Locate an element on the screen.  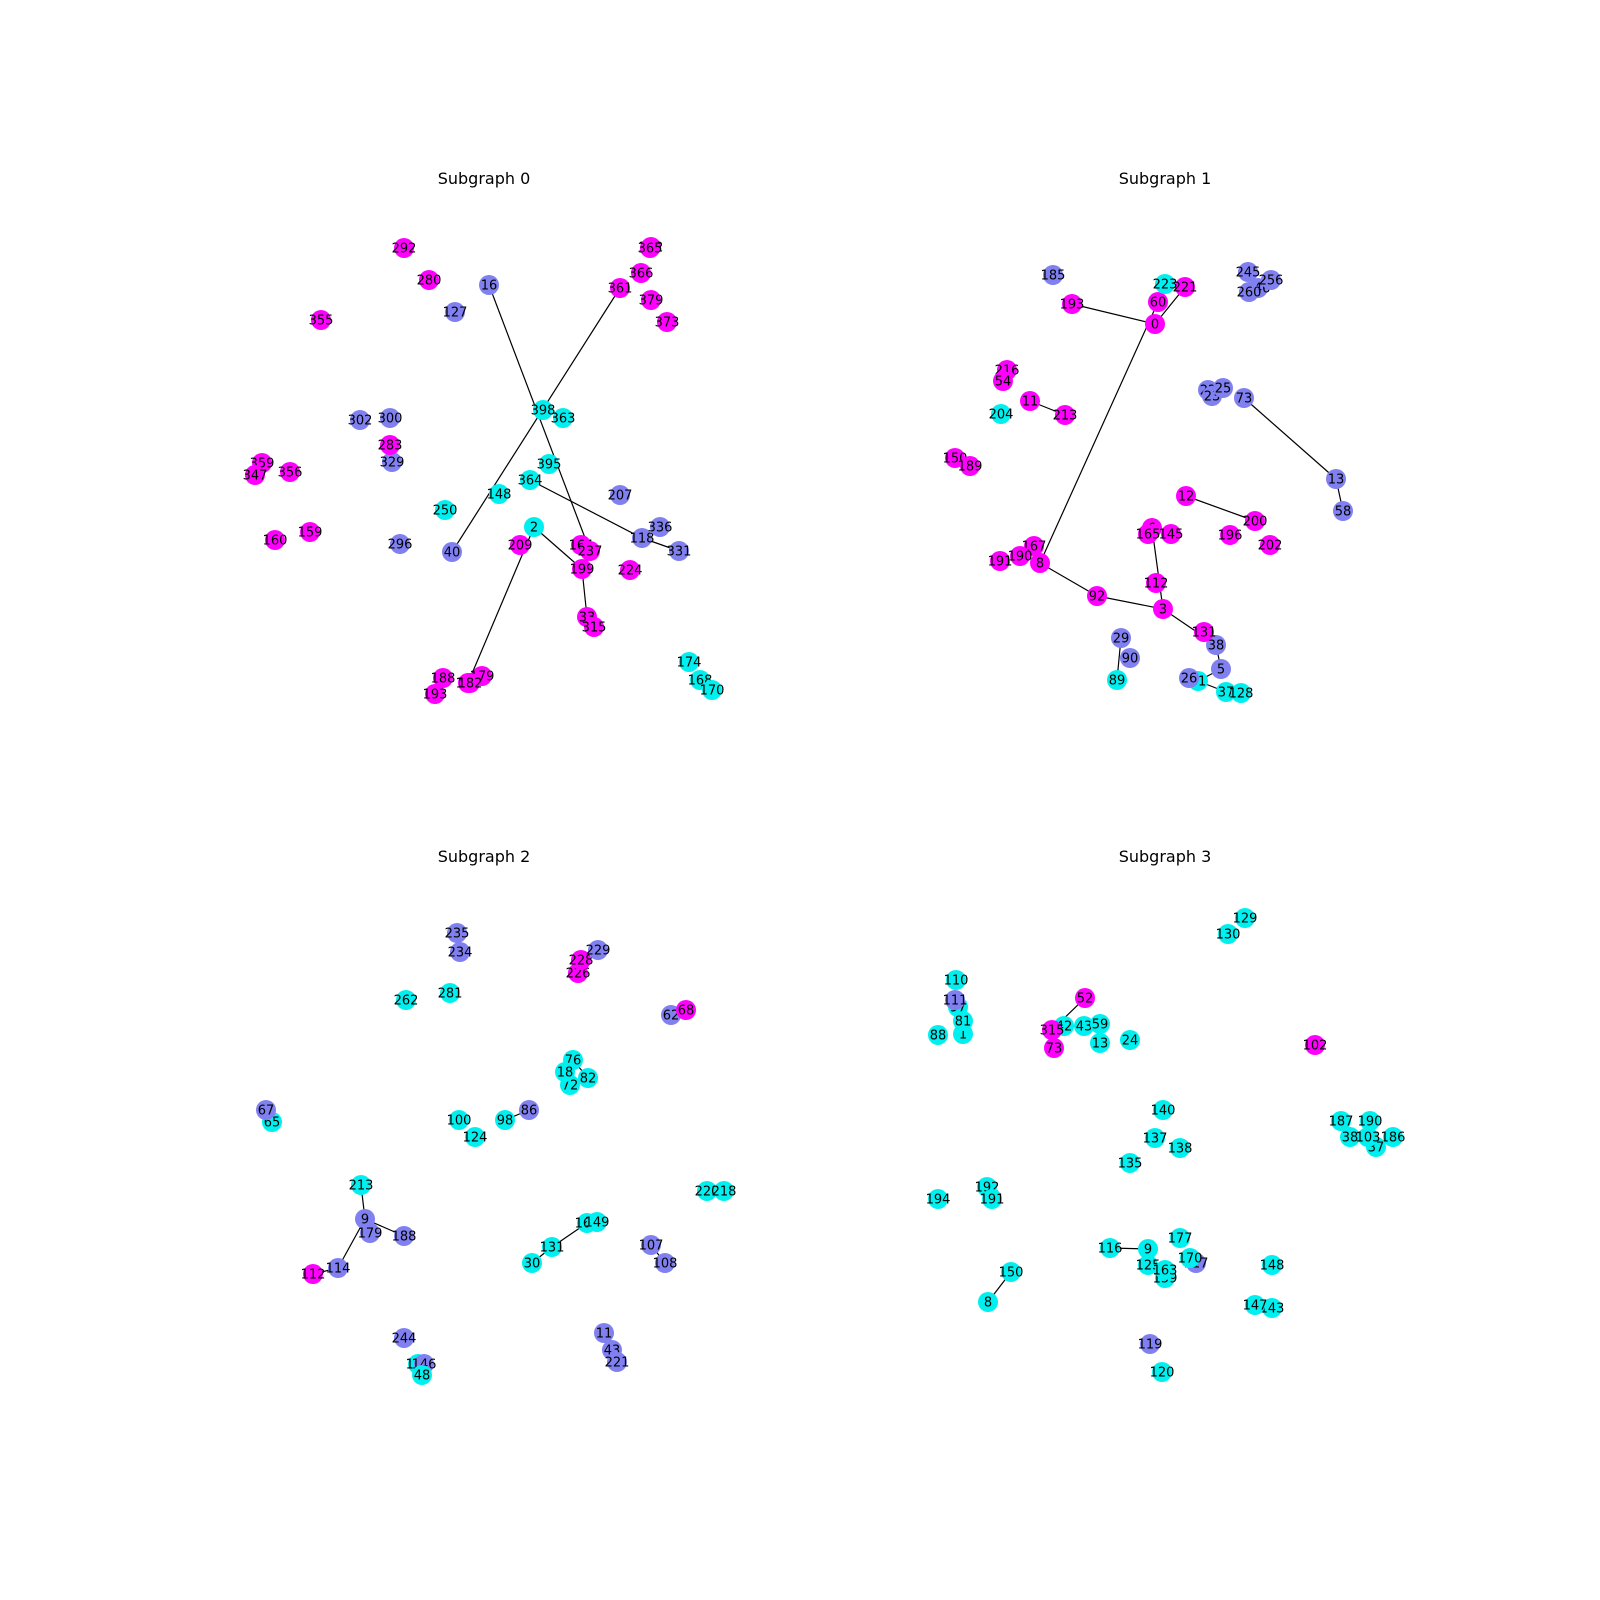
node-label: 102 is located at coordinates (1315, 1046).